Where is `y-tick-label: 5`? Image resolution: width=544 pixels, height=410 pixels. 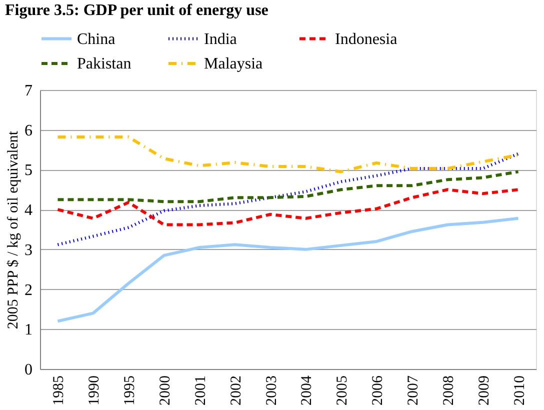
y-tick-label: 5 is located at coordinates (28, 171).